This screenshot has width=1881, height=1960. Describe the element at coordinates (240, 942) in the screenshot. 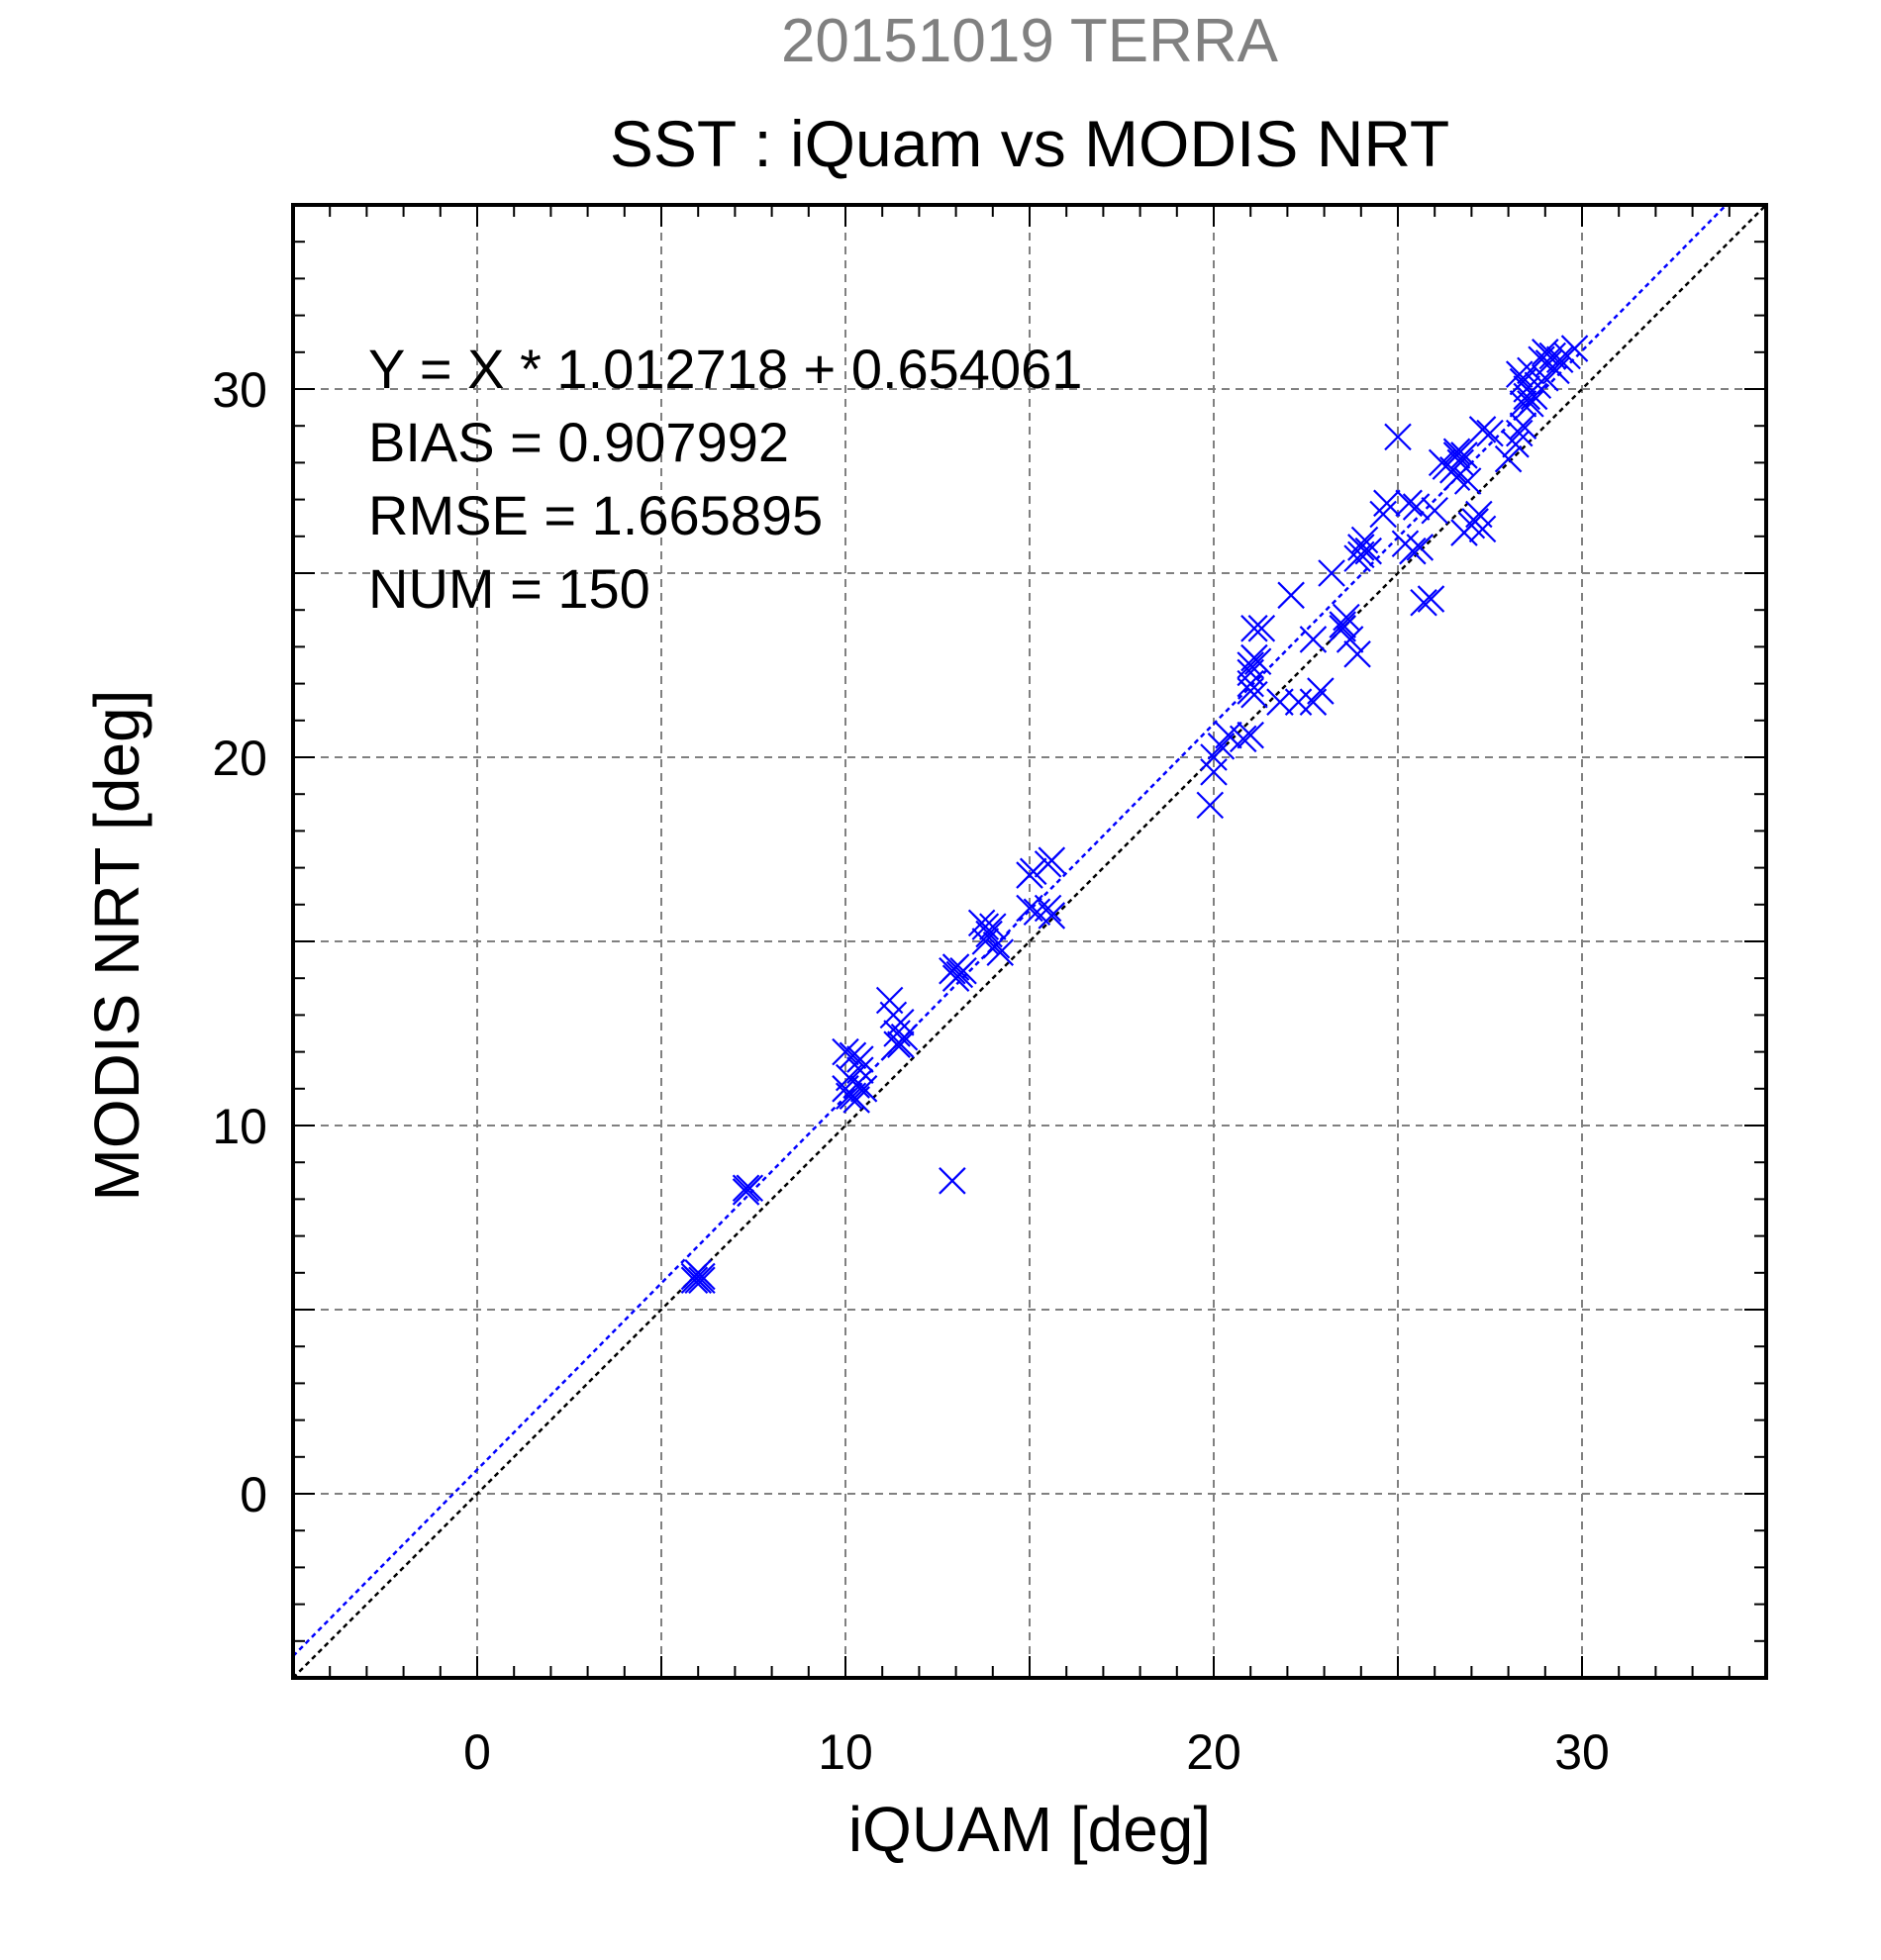

I see `y-tick-labels: 0 10 20 30` at that location.